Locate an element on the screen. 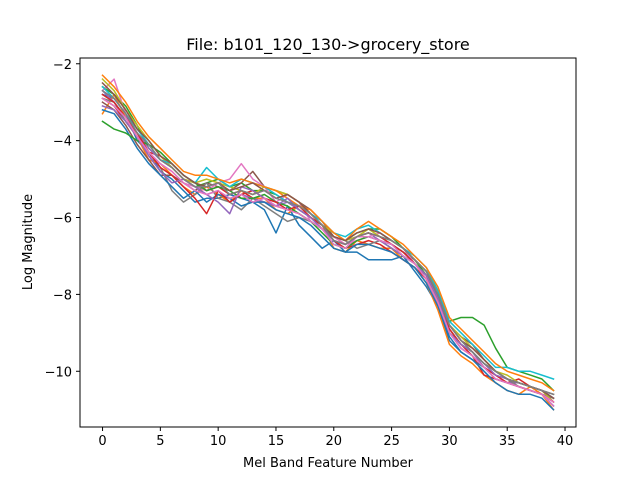 This screenshot has width=640, height=480. x-tick-label: 5 is located at coordinates (160, 441).